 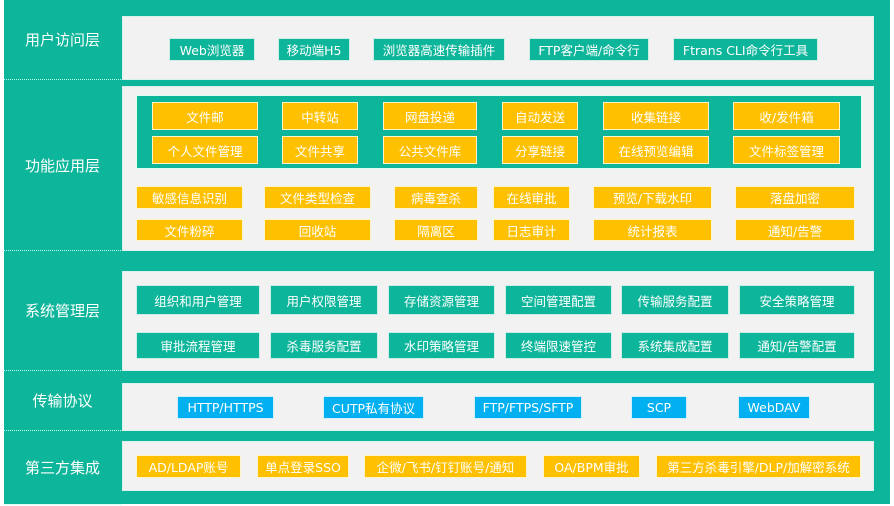 What do you see at coordinates (205, 150) in the screenshot?
I see `core-feature-item: 个人文件管理` at bounding box center [205, 150].